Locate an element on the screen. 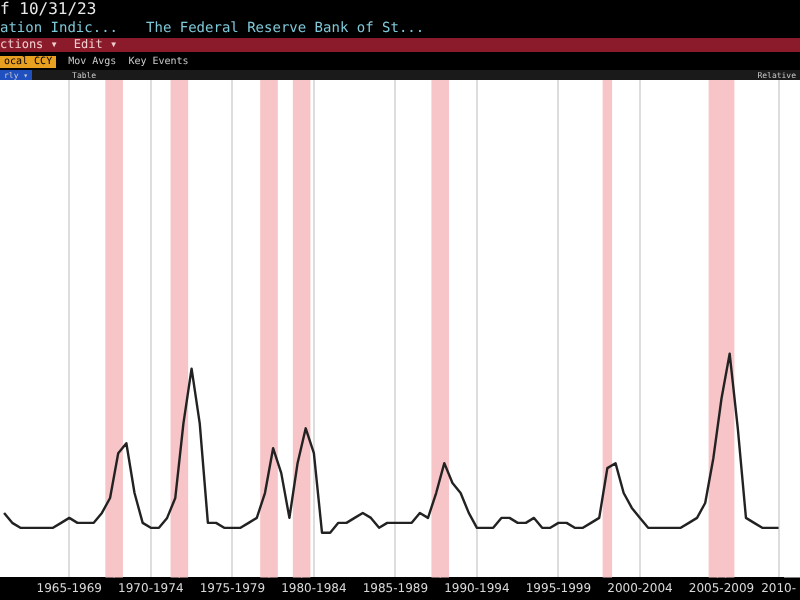  text: f 10/31/23 is located at coordinates (48, 9).